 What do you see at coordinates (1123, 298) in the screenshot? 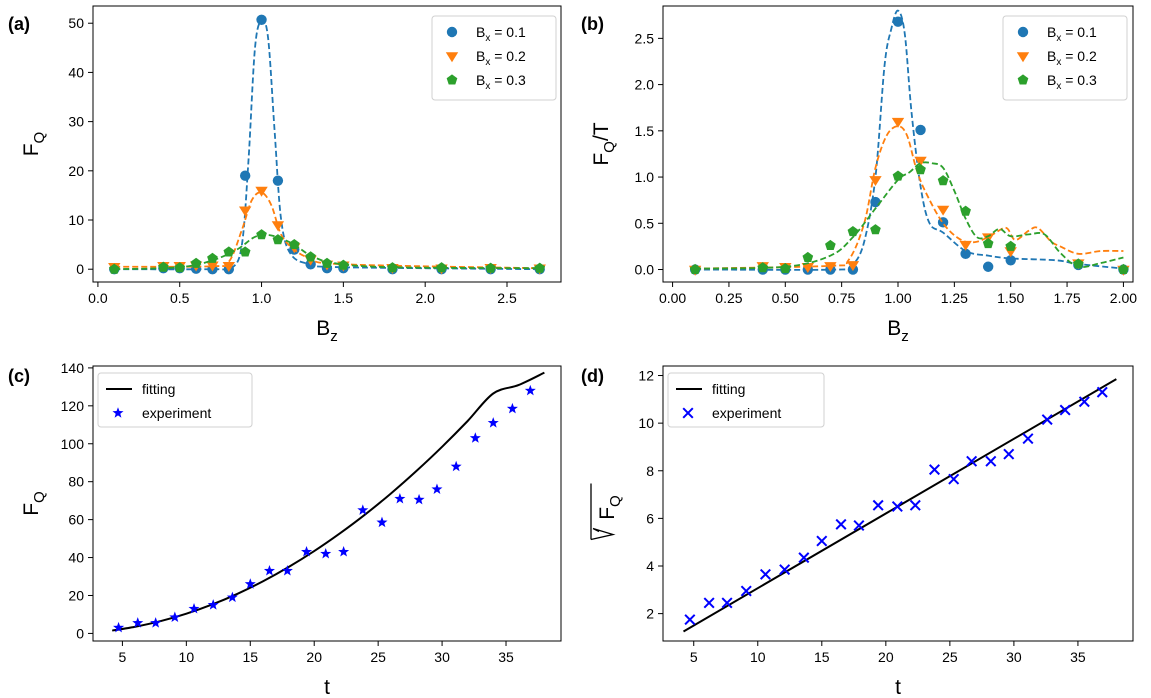
I see `x-tick-label: 2.00` at bounding box center [1123, 298].